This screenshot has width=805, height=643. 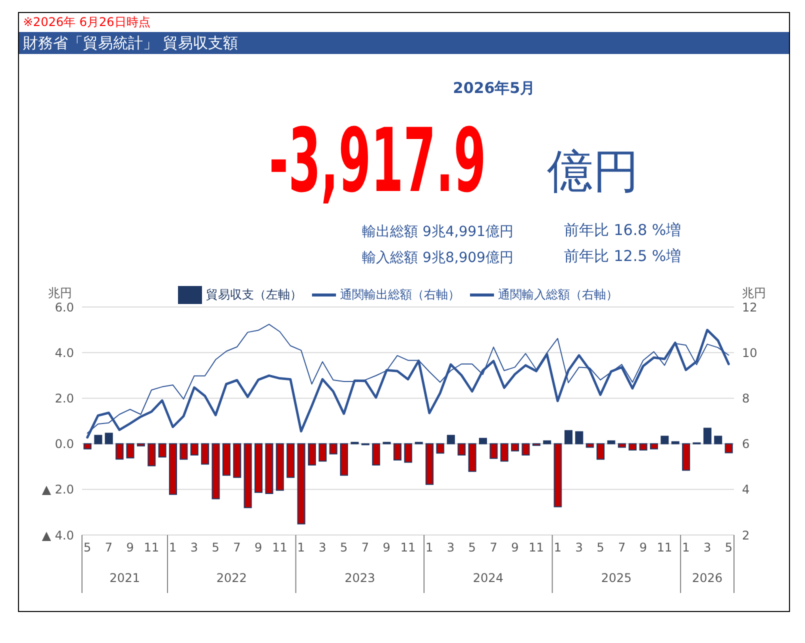 What do you see at coordinates (494, 88) in the screenshot?
I see `chart-subtitle: 2026年5月` at bounding box center [494, 88].